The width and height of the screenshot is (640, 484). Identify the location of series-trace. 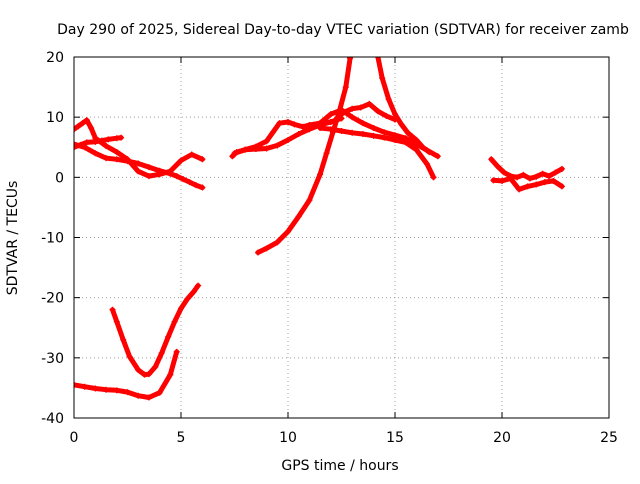
(139, 148).